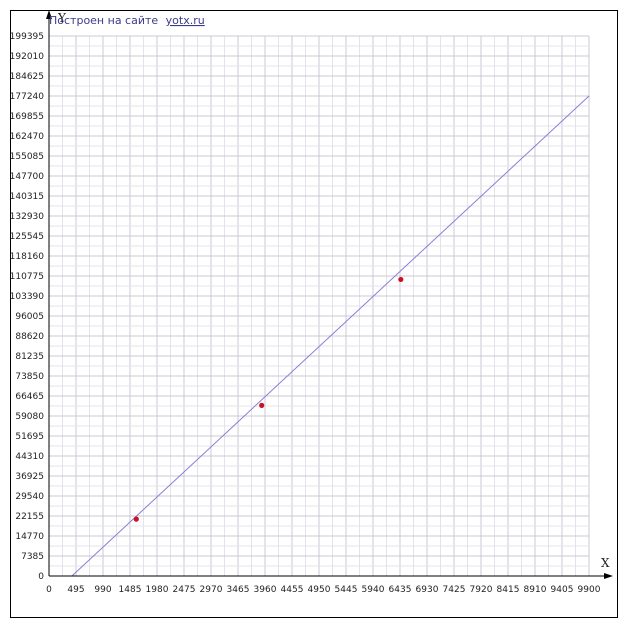 This screenshot has width=627, height=630. What do you see at coordinates (27, 277) in the screenshot?
I see `y-tick-label: 110775` at bounding box center [27, 277].